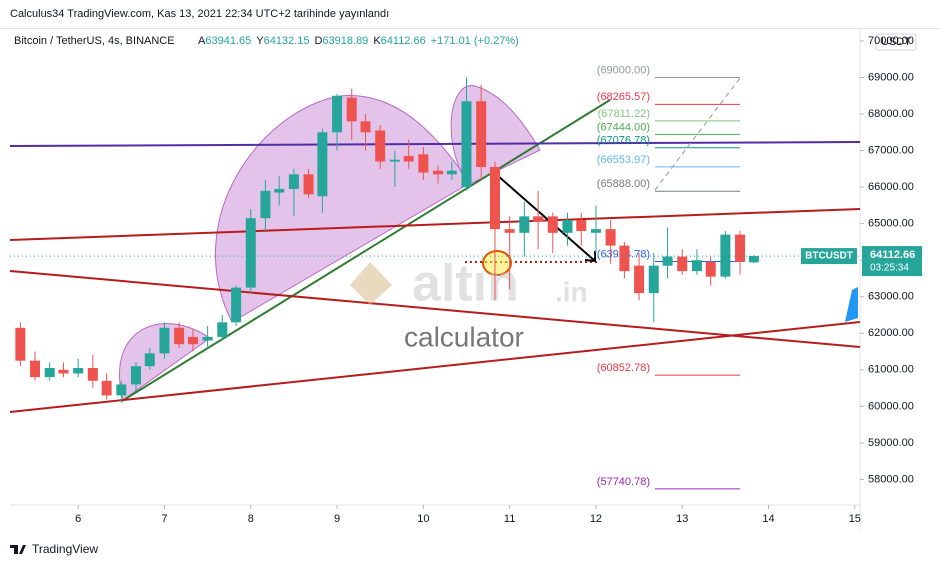 The image size is (940, 573). Describe the element at coordinates (697, 134) in the screenshot. I see `projection-line` at that location.